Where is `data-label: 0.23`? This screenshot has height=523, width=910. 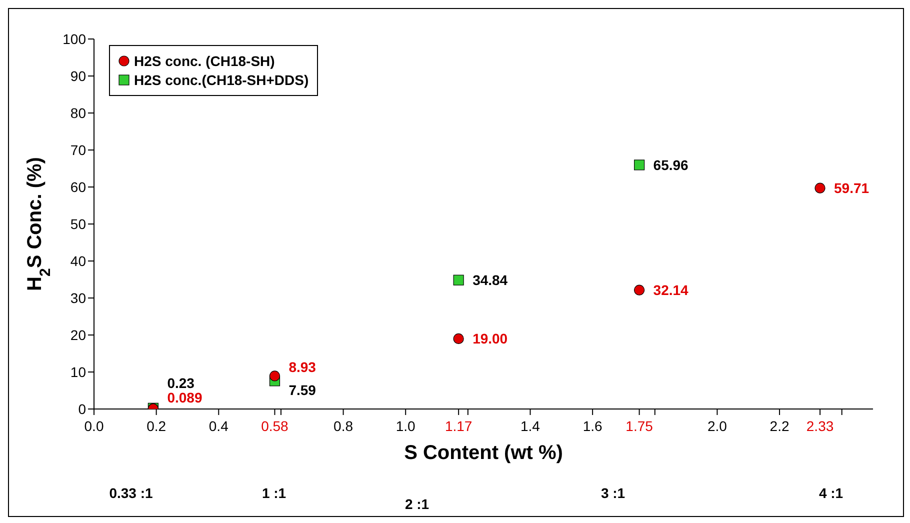
data-label: 0.23 is located at coordinates (181, 383).